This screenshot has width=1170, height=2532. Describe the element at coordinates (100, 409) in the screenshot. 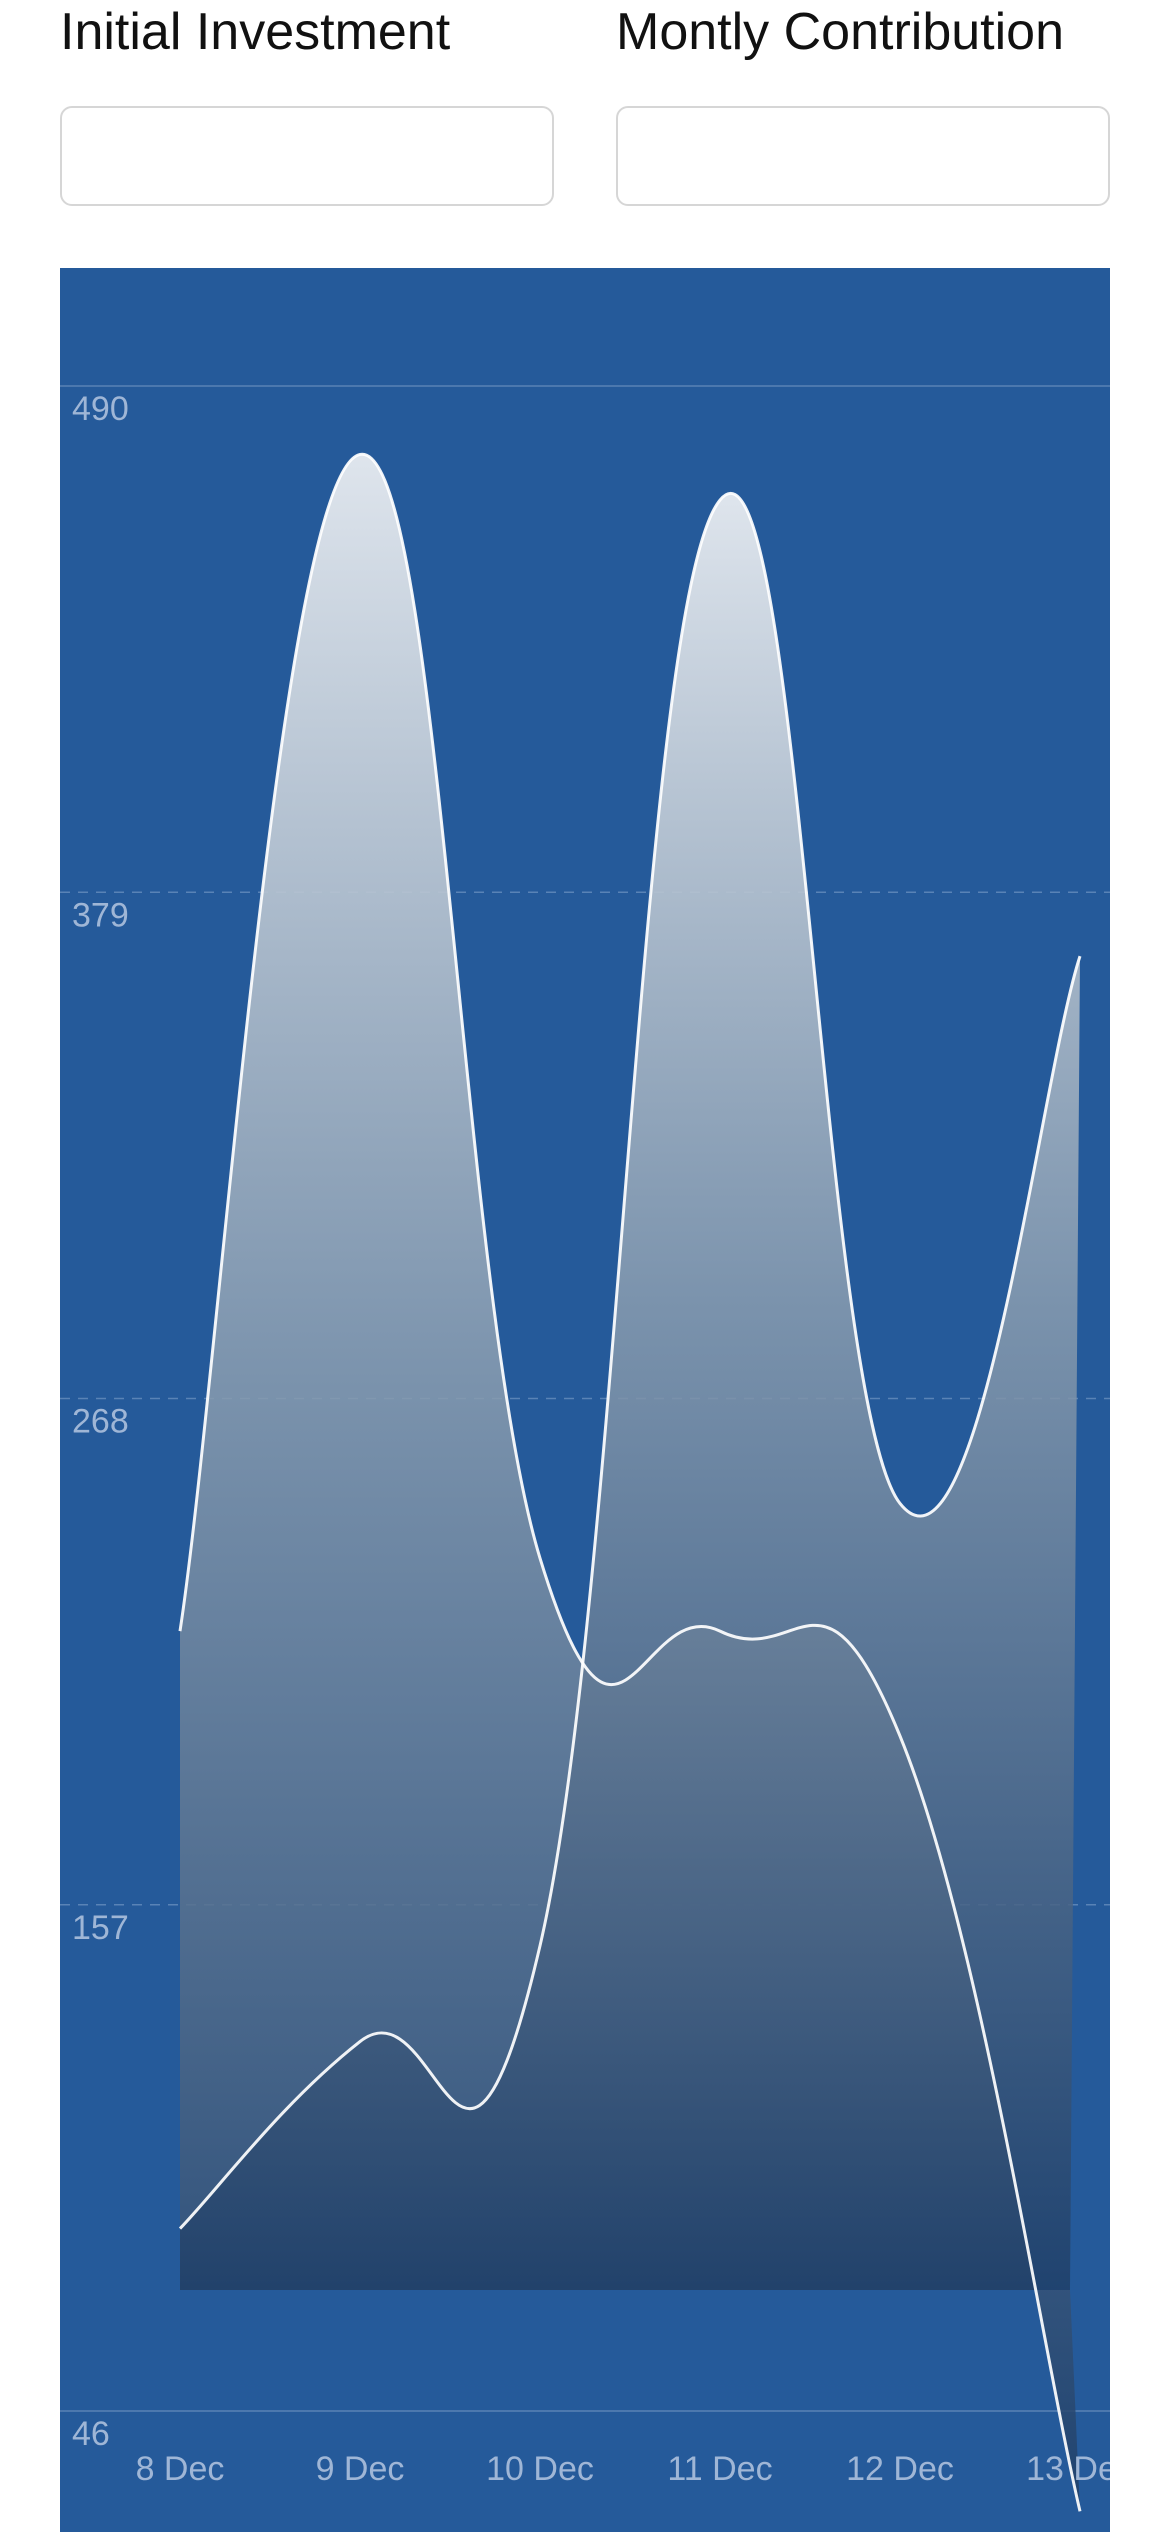

I see `y-tick-label: 490` at that location.